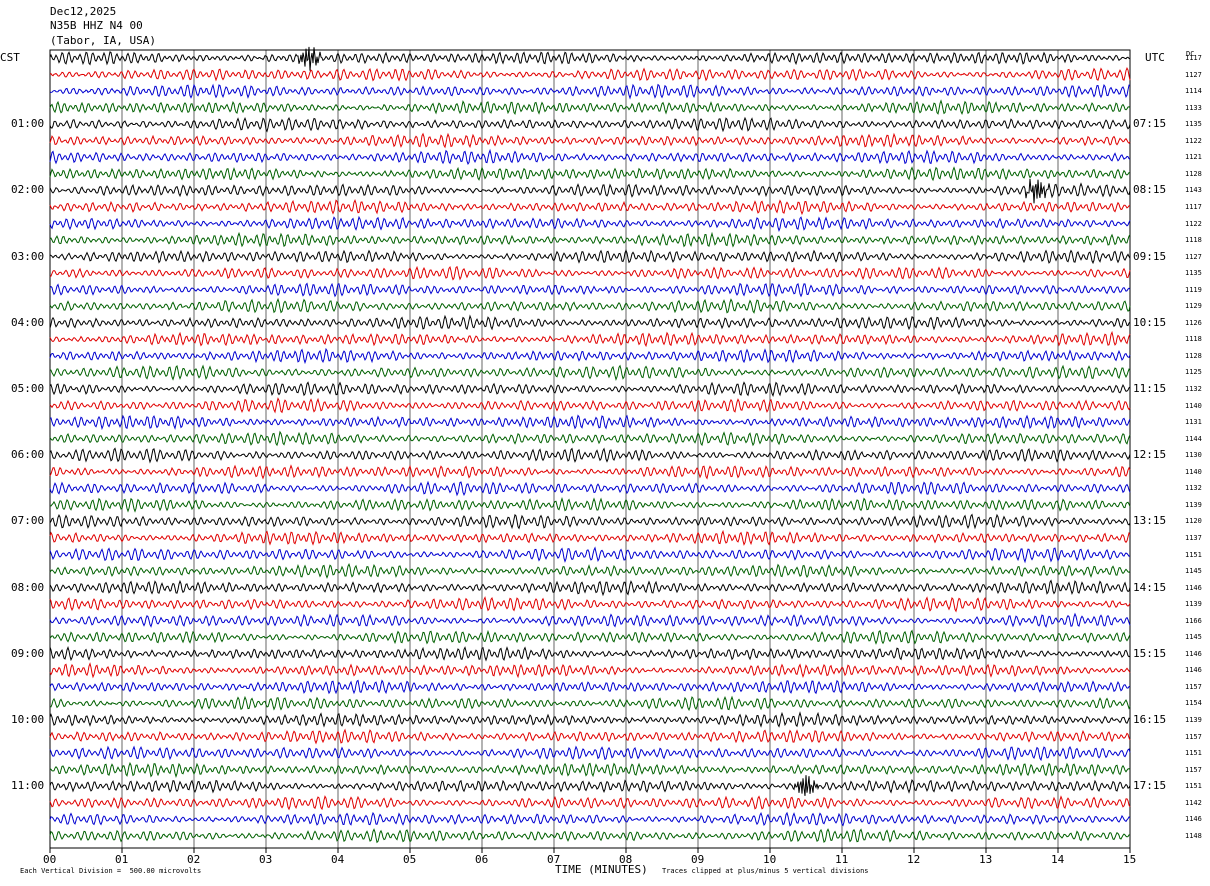 The image size is (1210, 886). What do you see at coordinates (122, 859) in the screenshot?
I see `x-tick-label: 01` at bounding box center [122, 859].